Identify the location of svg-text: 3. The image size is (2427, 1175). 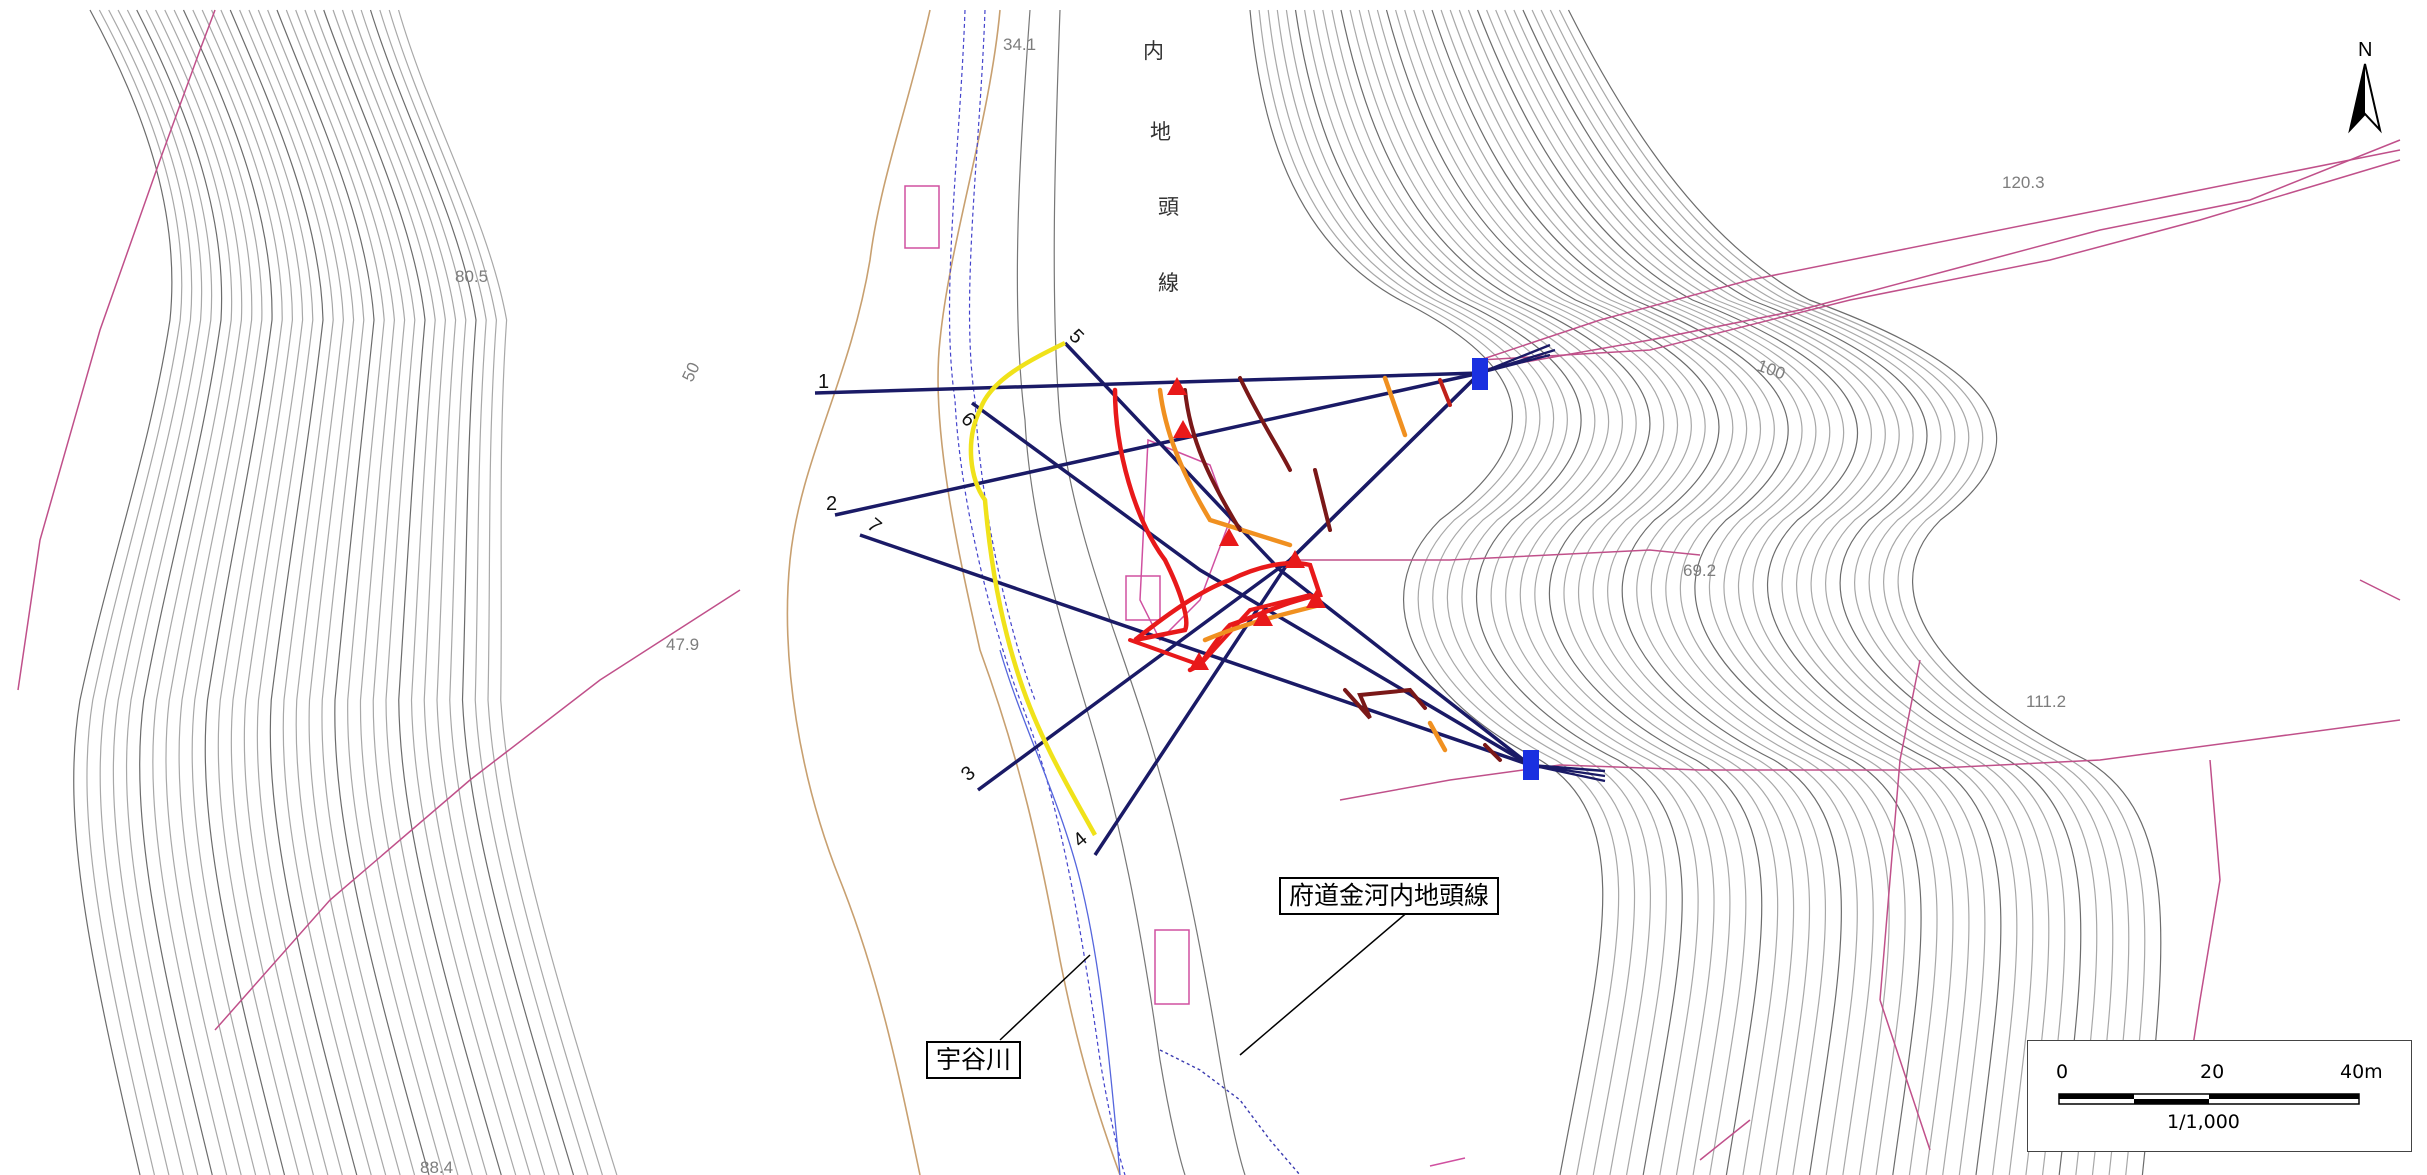
(968, 774).